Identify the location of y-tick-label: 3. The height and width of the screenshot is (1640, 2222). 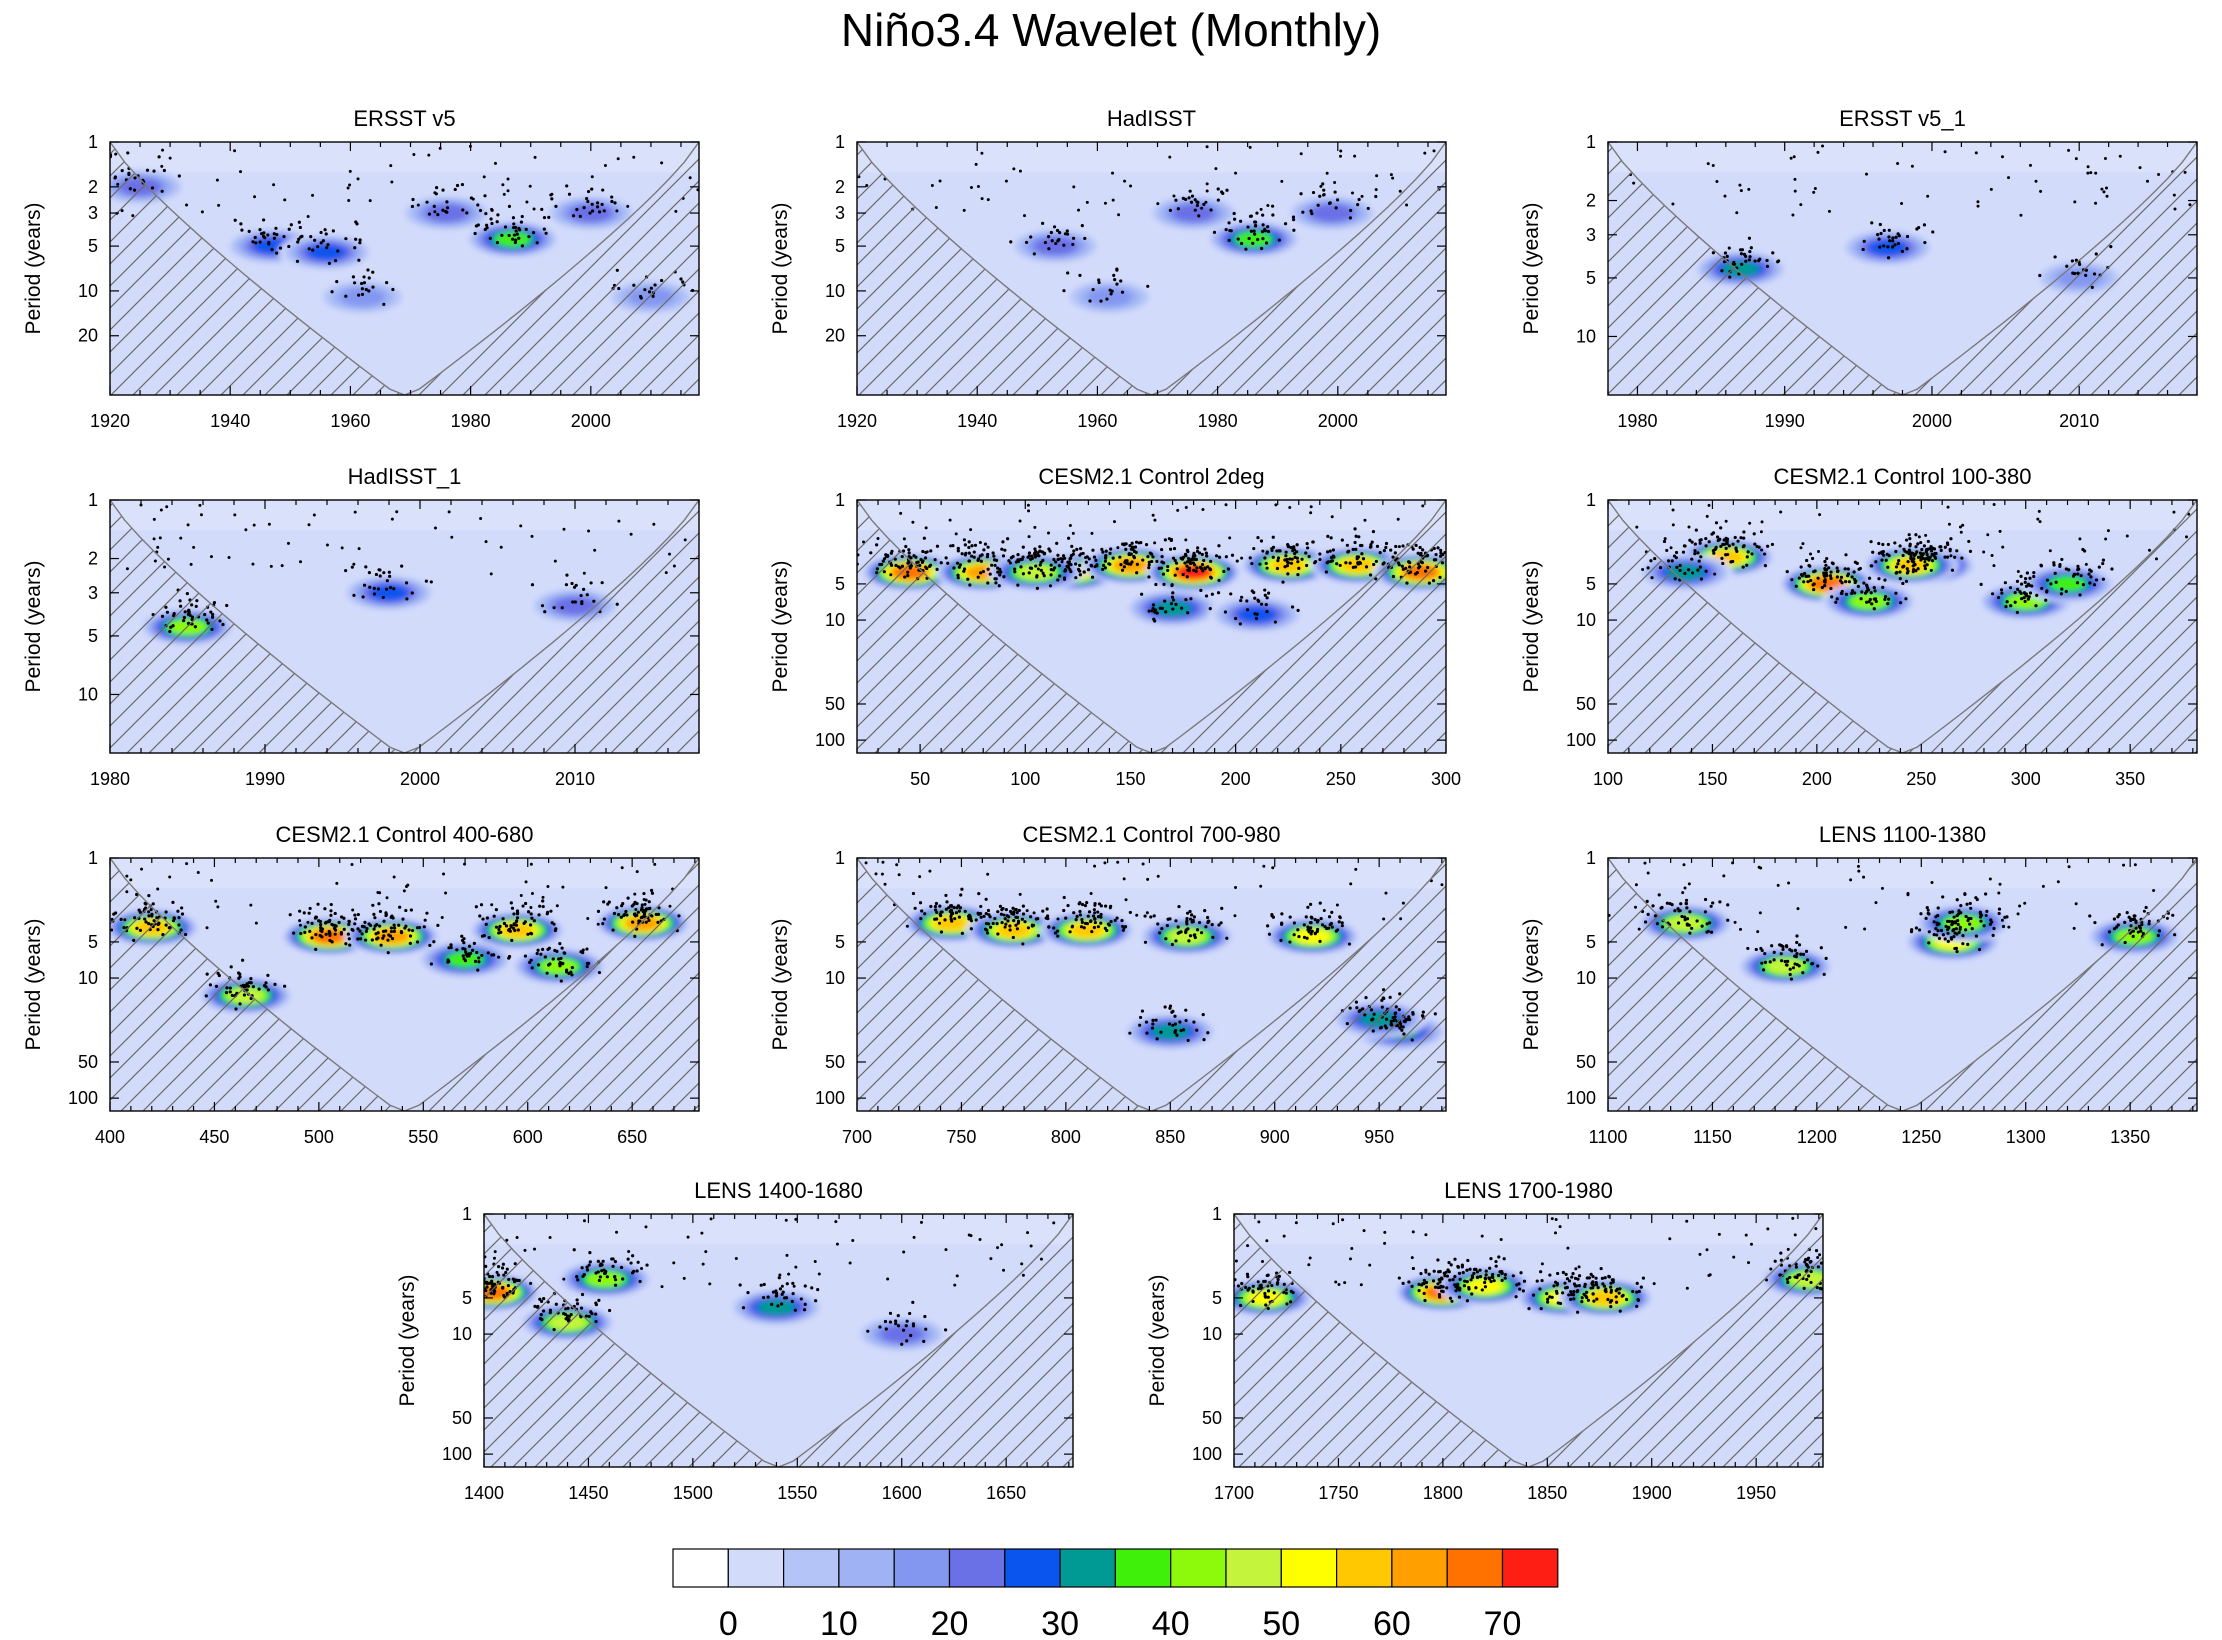
(93, 213).